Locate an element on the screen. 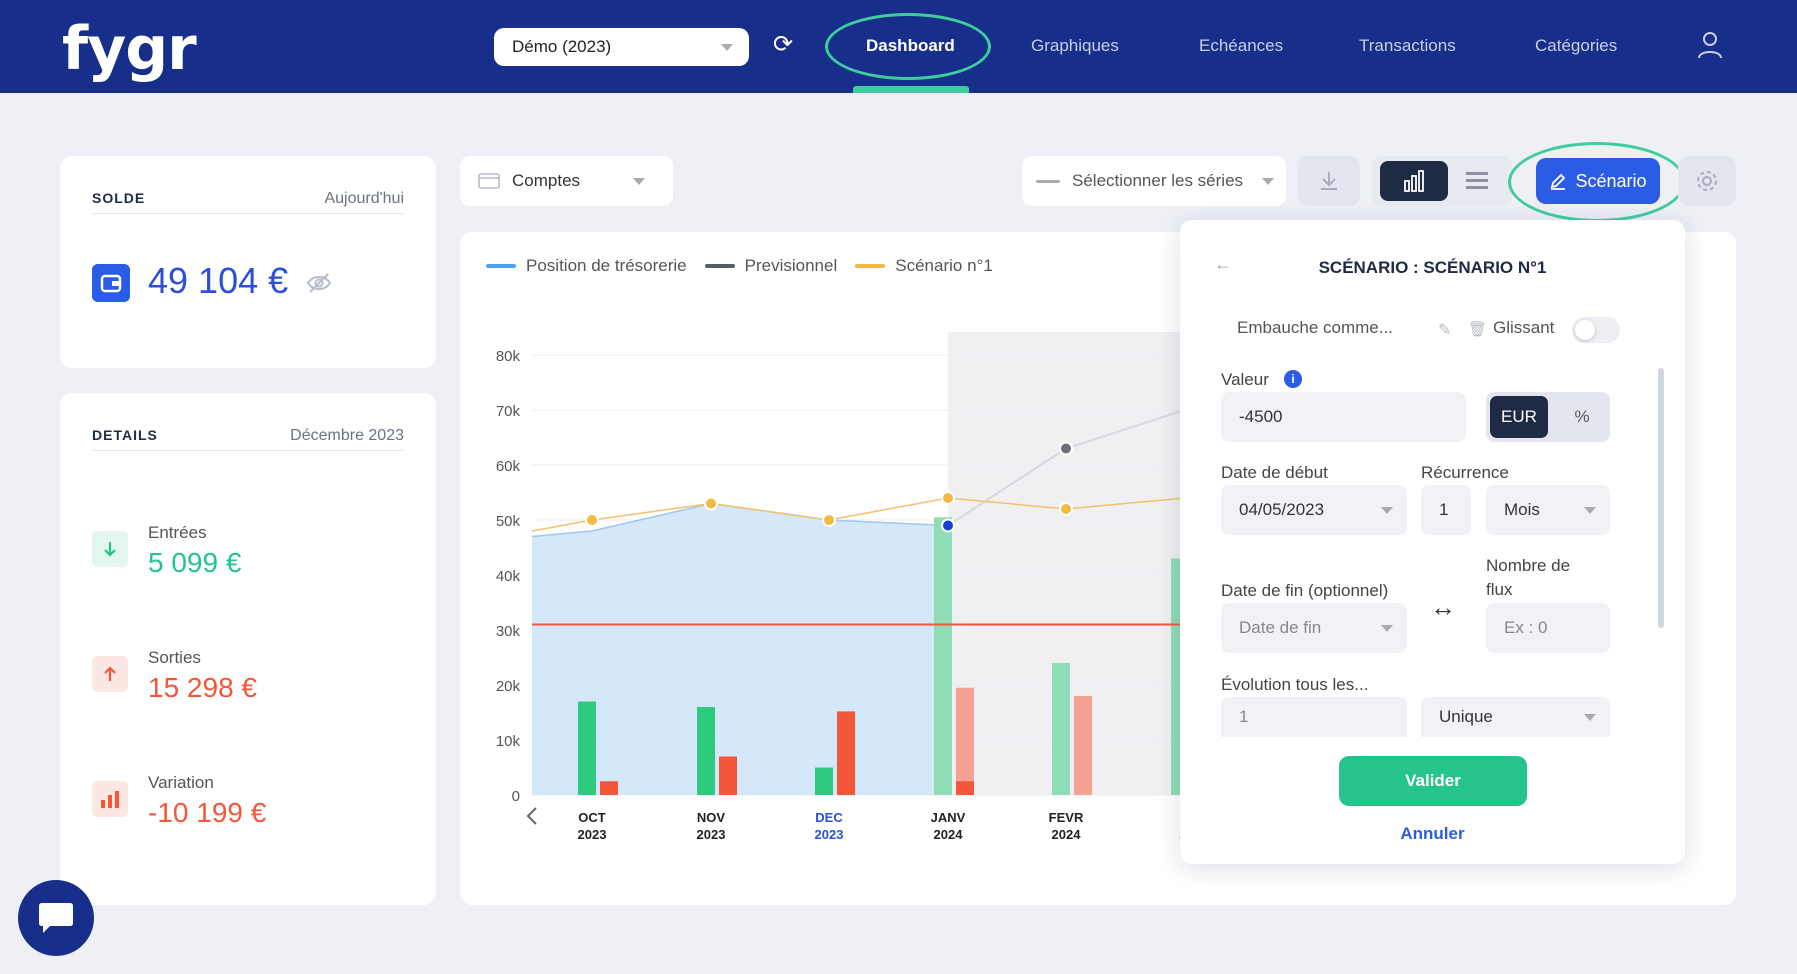 The image size is (1797, 974). valeur-label: Valeur is located at coordinates (1245, 379).